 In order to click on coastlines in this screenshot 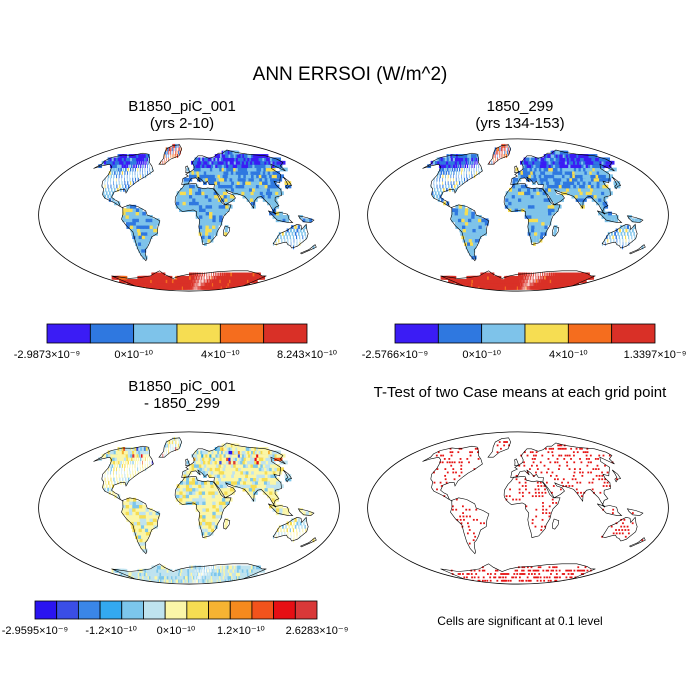, I will do `click(534, 511)`.